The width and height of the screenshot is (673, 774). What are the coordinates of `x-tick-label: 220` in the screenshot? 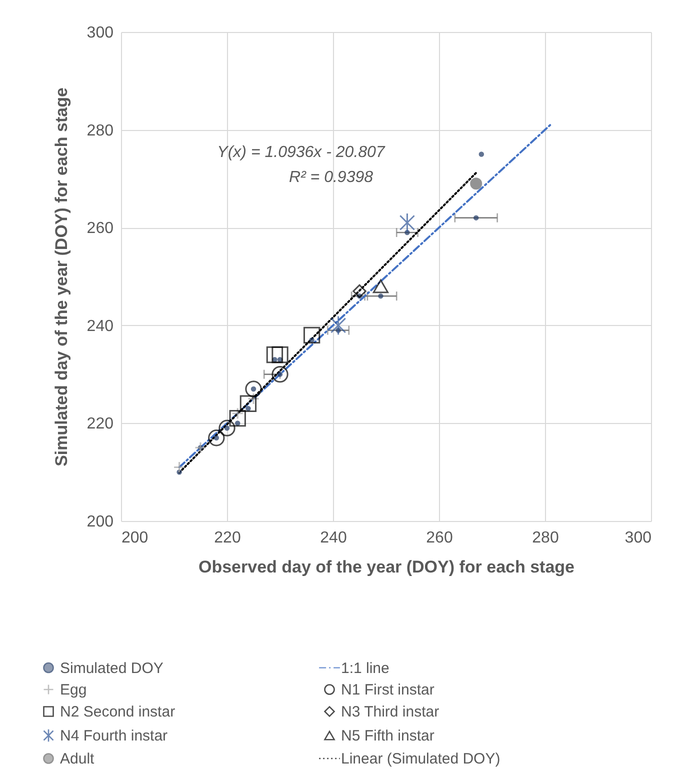 It's located at (227, 538).